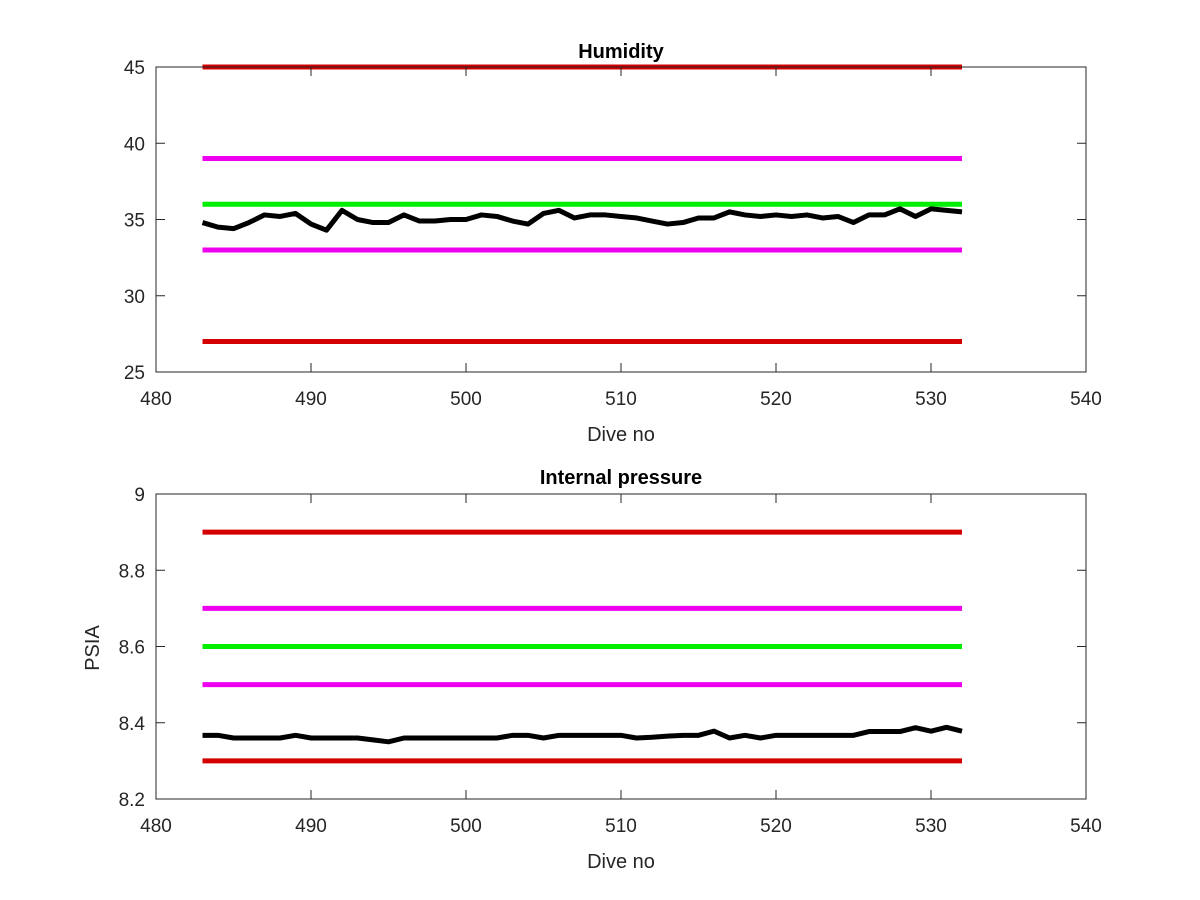 The height and width of the screenshot is (900, 1200). I want to click on humidity-xtick-label: 500, so click(466, 399).